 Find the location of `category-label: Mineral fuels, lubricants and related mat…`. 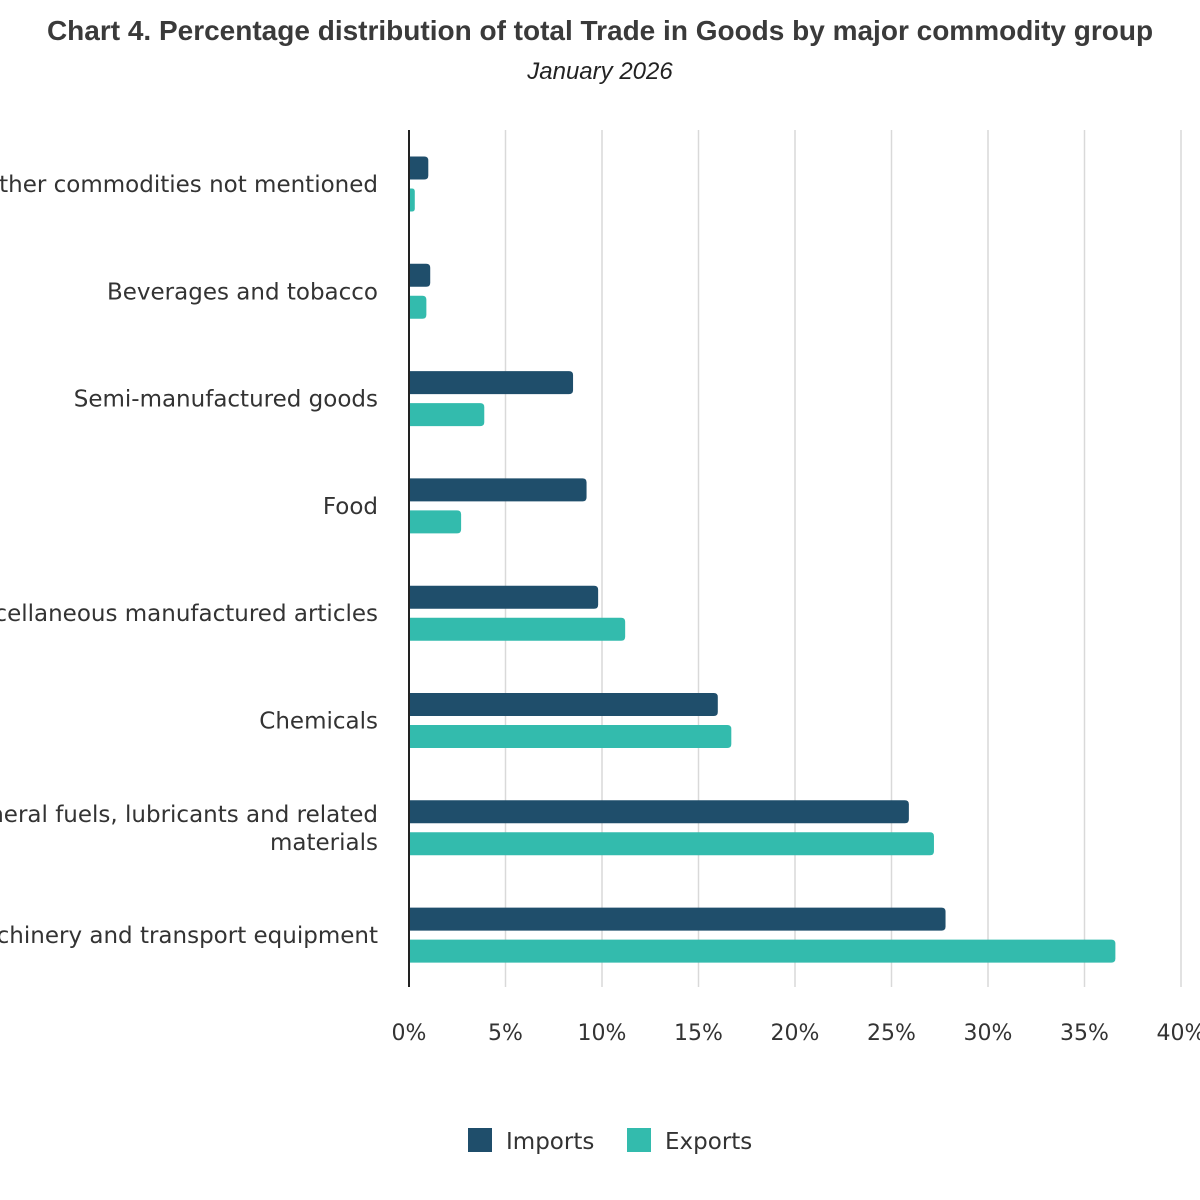

category-label: Mineral fuels, lubricants and related mat… is located at coordinates (189, 829).